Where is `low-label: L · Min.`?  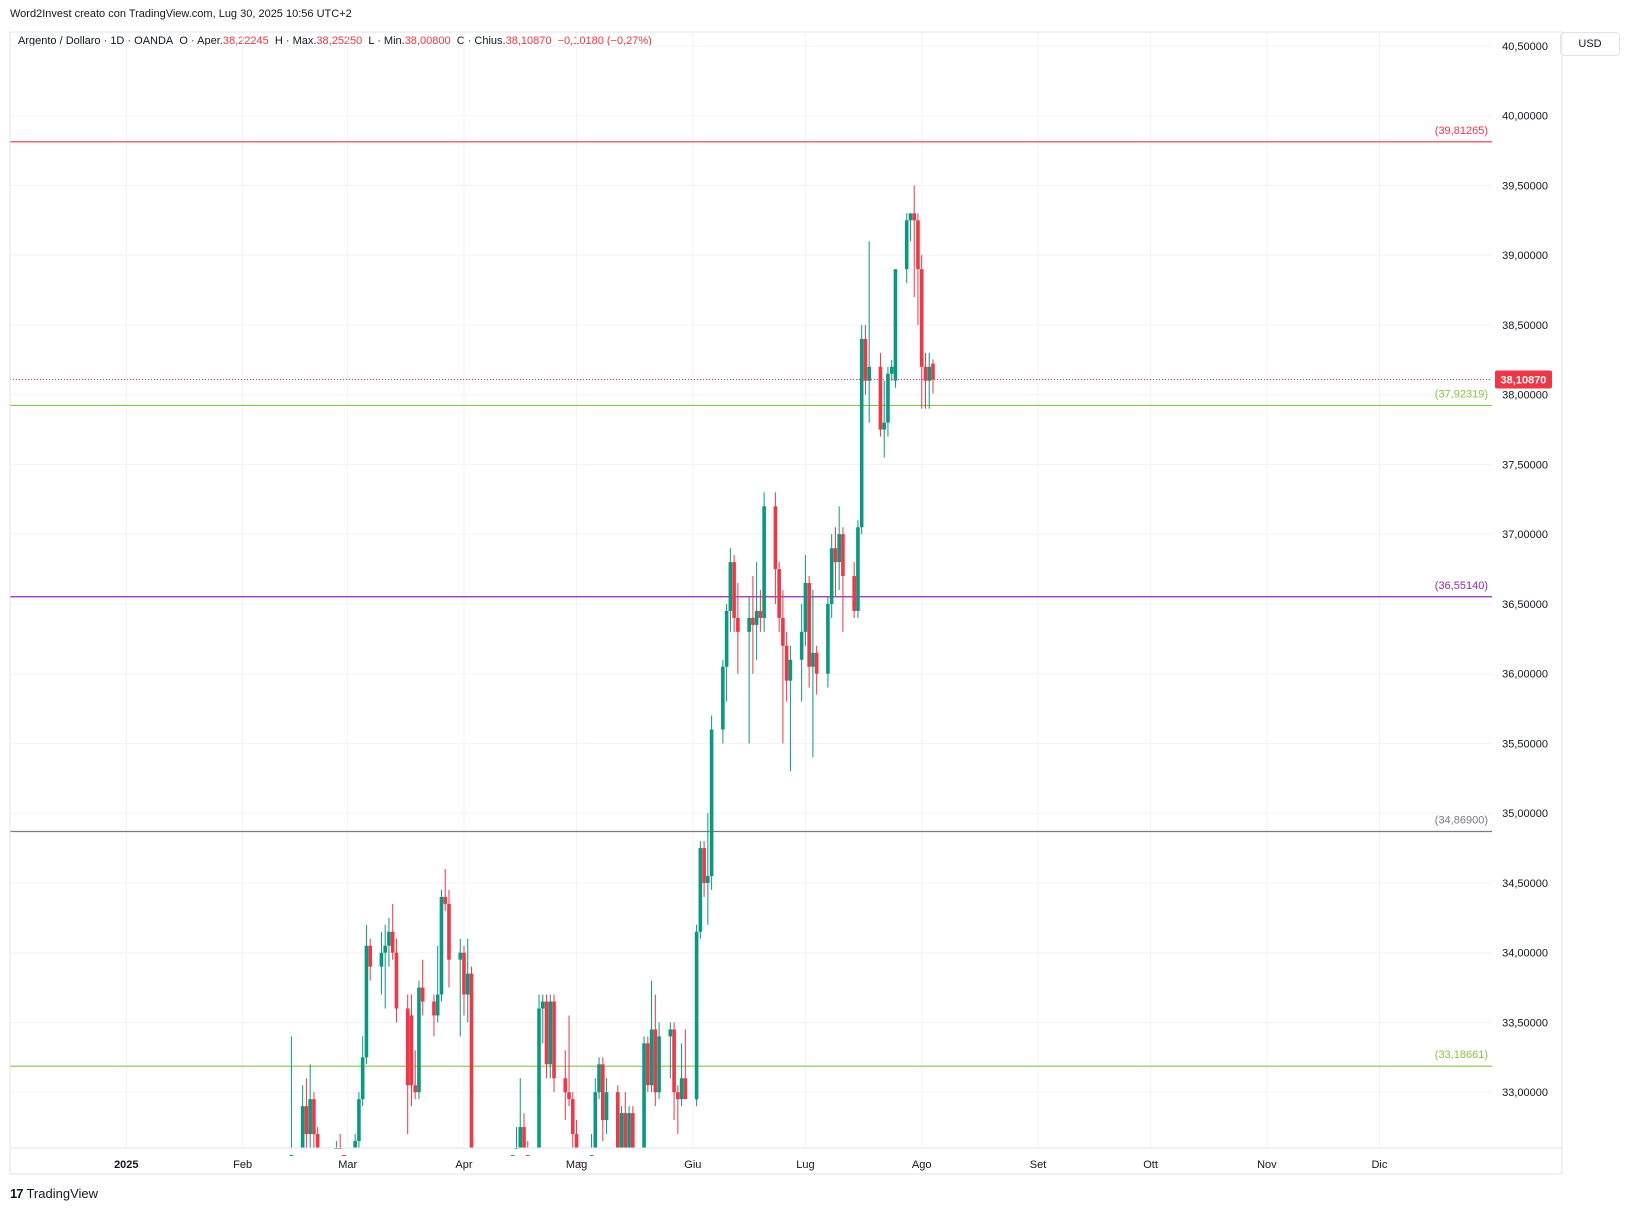 low-label: L · Min. is located at coordinates (386, 41).